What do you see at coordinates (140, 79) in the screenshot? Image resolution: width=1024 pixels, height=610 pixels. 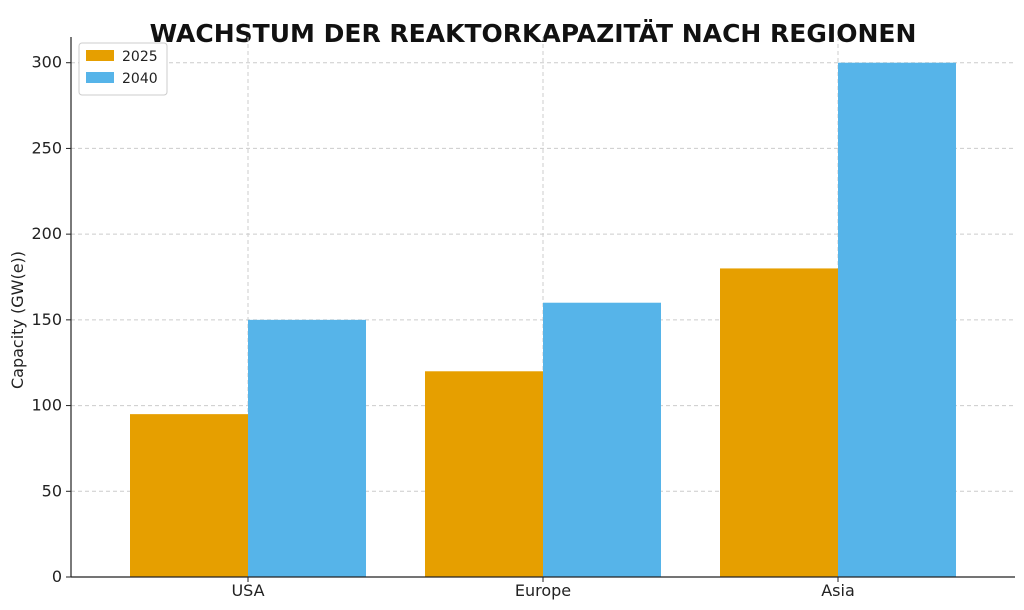 I see `legend-label: 2040` at bounding box center [140, 79].